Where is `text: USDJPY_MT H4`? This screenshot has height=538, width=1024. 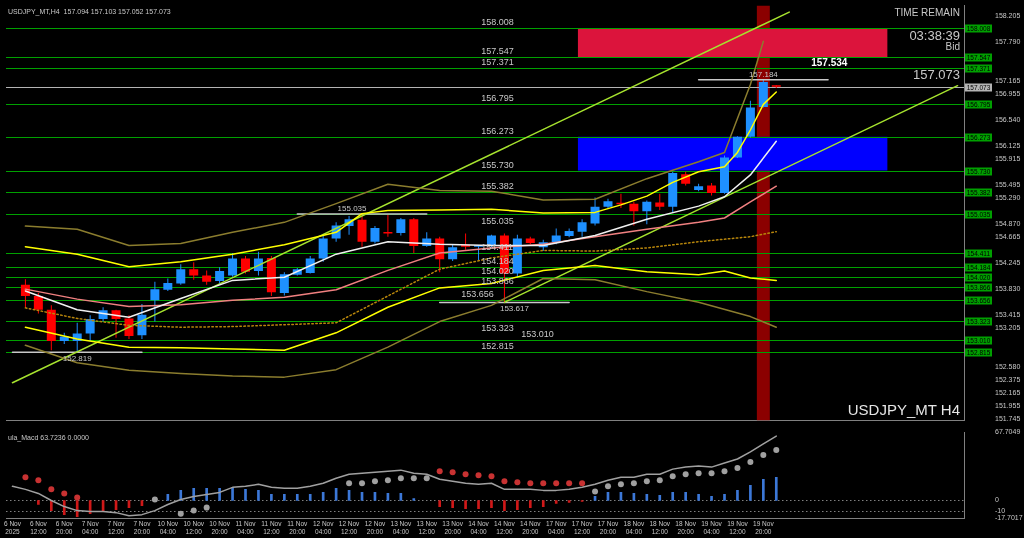
text: USDJPY_MT H4 is located at coordinates (903, 409).